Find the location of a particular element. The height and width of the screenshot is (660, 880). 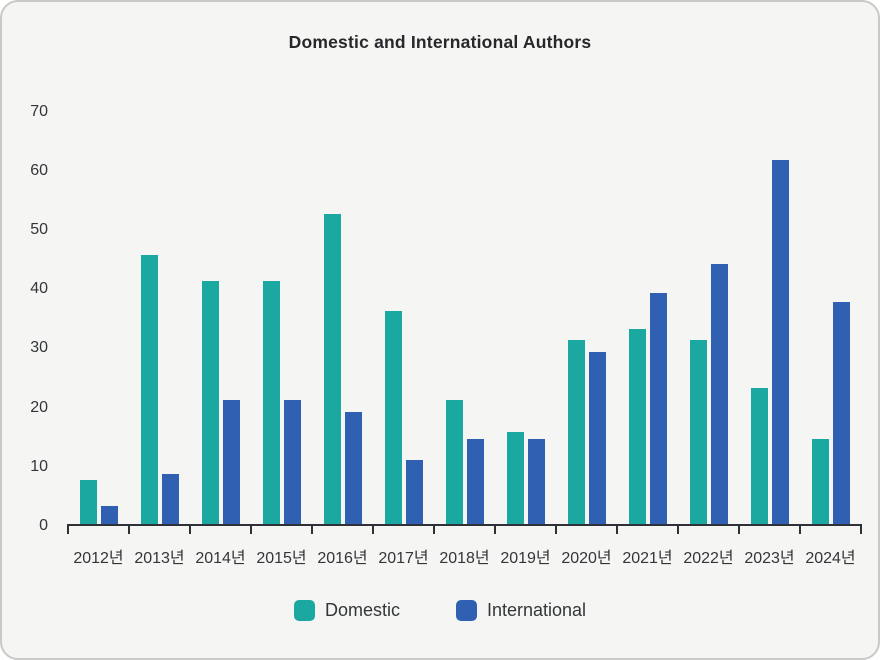

x-tick-label: 2024년 is located at coordinates (830, 558).